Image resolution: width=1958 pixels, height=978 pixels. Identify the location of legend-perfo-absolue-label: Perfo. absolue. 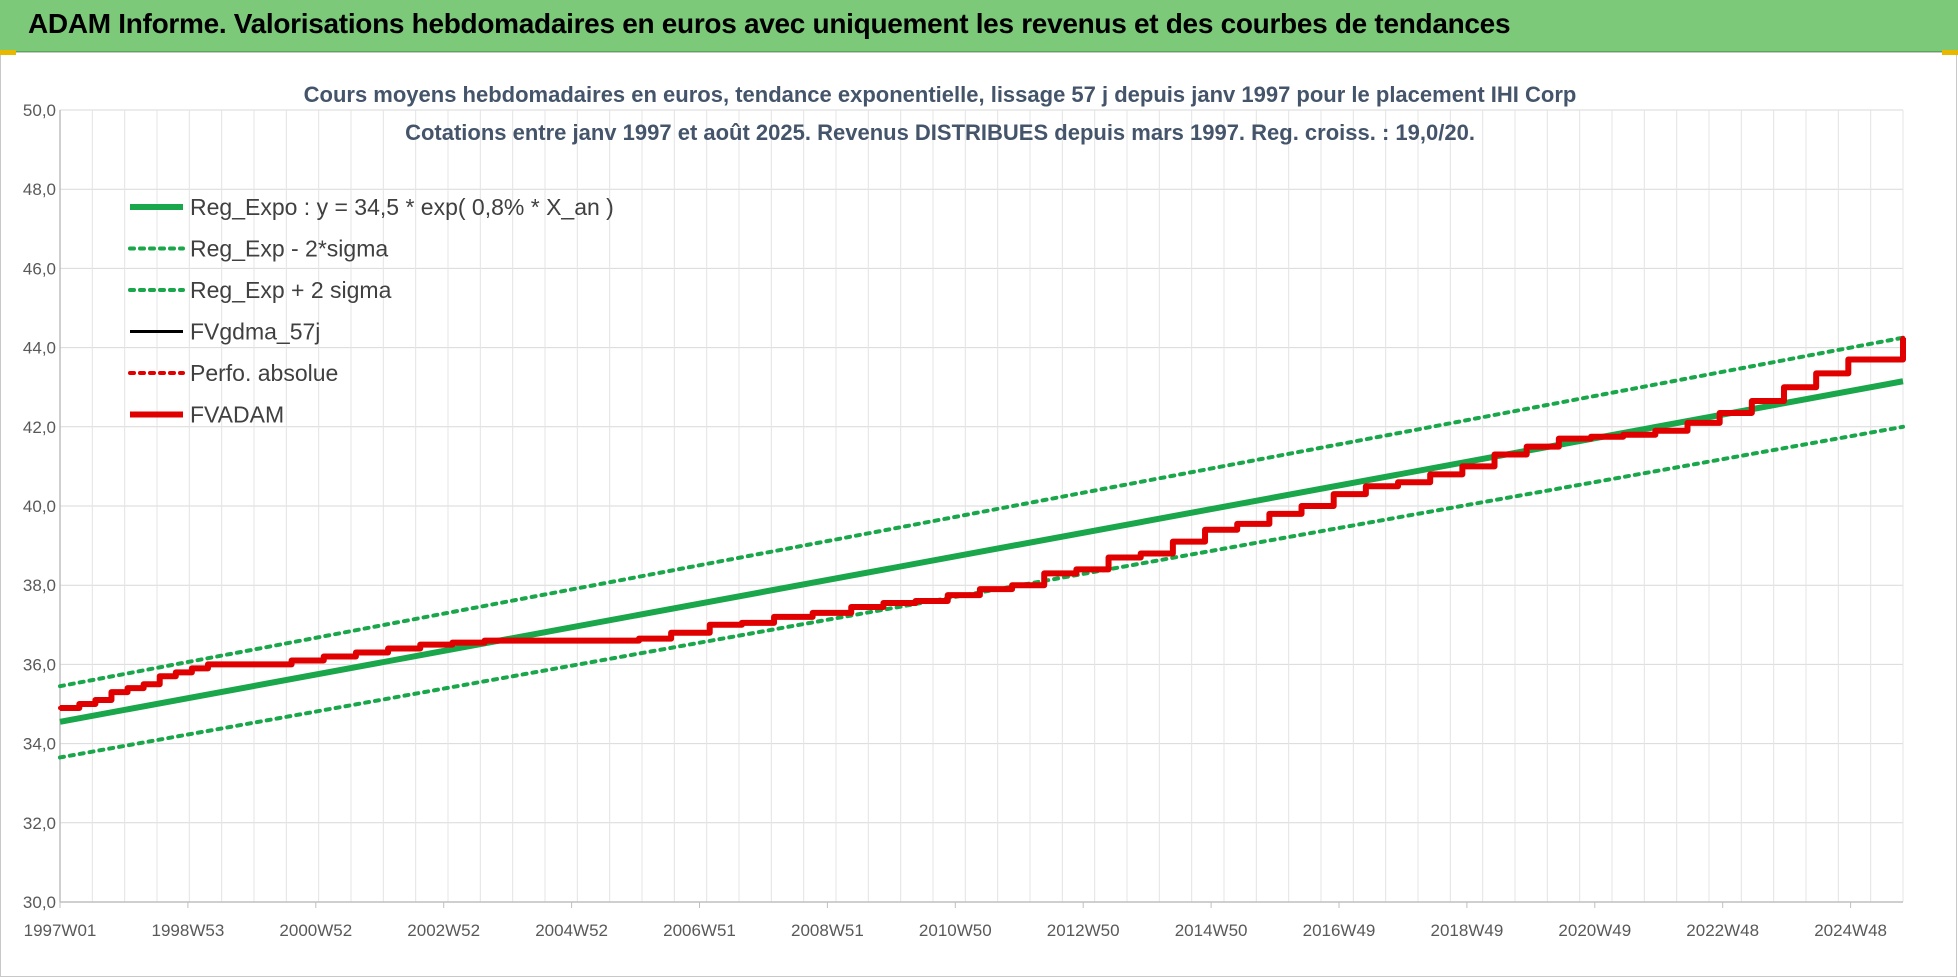
(264, 373).